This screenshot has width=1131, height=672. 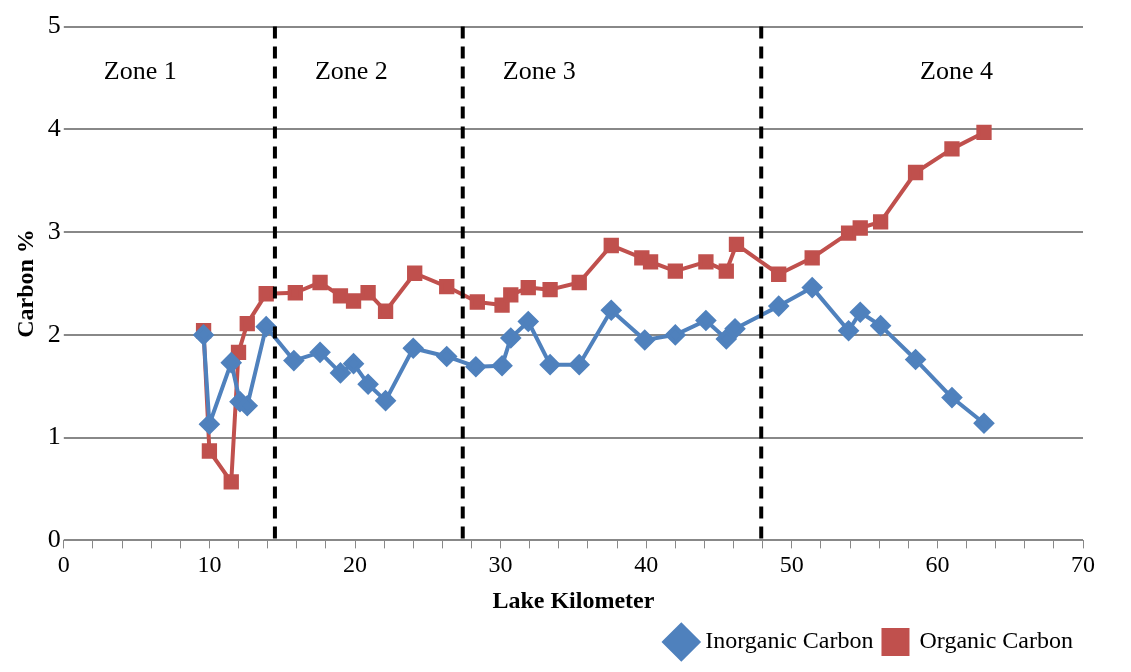 I want to click on y-tick-label: 0, so click(x=54, y=539).